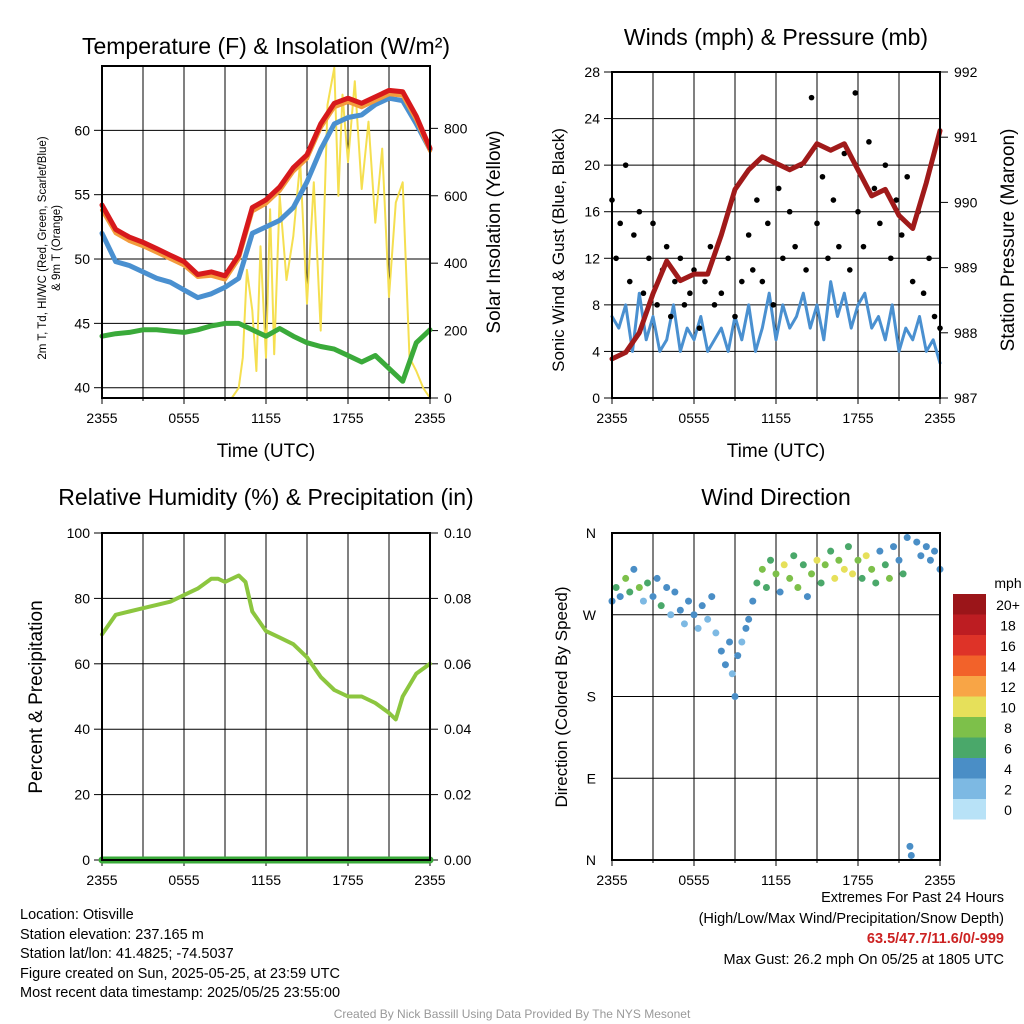 This screenshot has height=1024, width=1024. What do you see at coordinates (266, 647) in the screenshot?
I see `relative-humidity-line` at bounding box center [266, 647].